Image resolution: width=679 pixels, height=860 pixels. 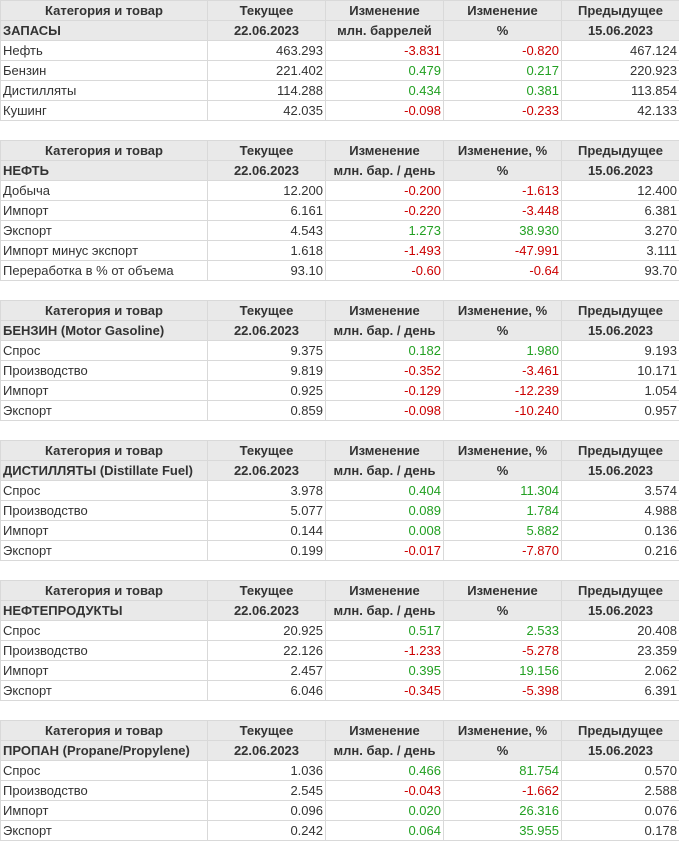 I want to click on cell-current: 0.199, so click(x=267, y=551).